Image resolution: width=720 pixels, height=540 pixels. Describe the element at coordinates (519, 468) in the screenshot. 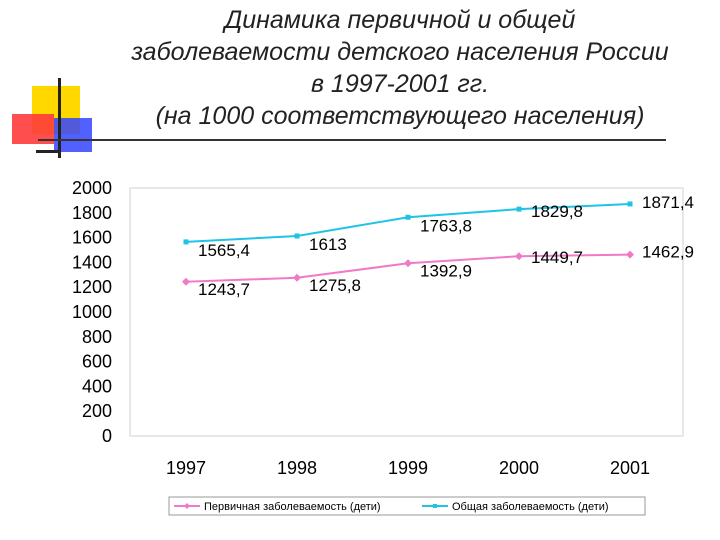

I see `x-tick-label: 2000` at that location.